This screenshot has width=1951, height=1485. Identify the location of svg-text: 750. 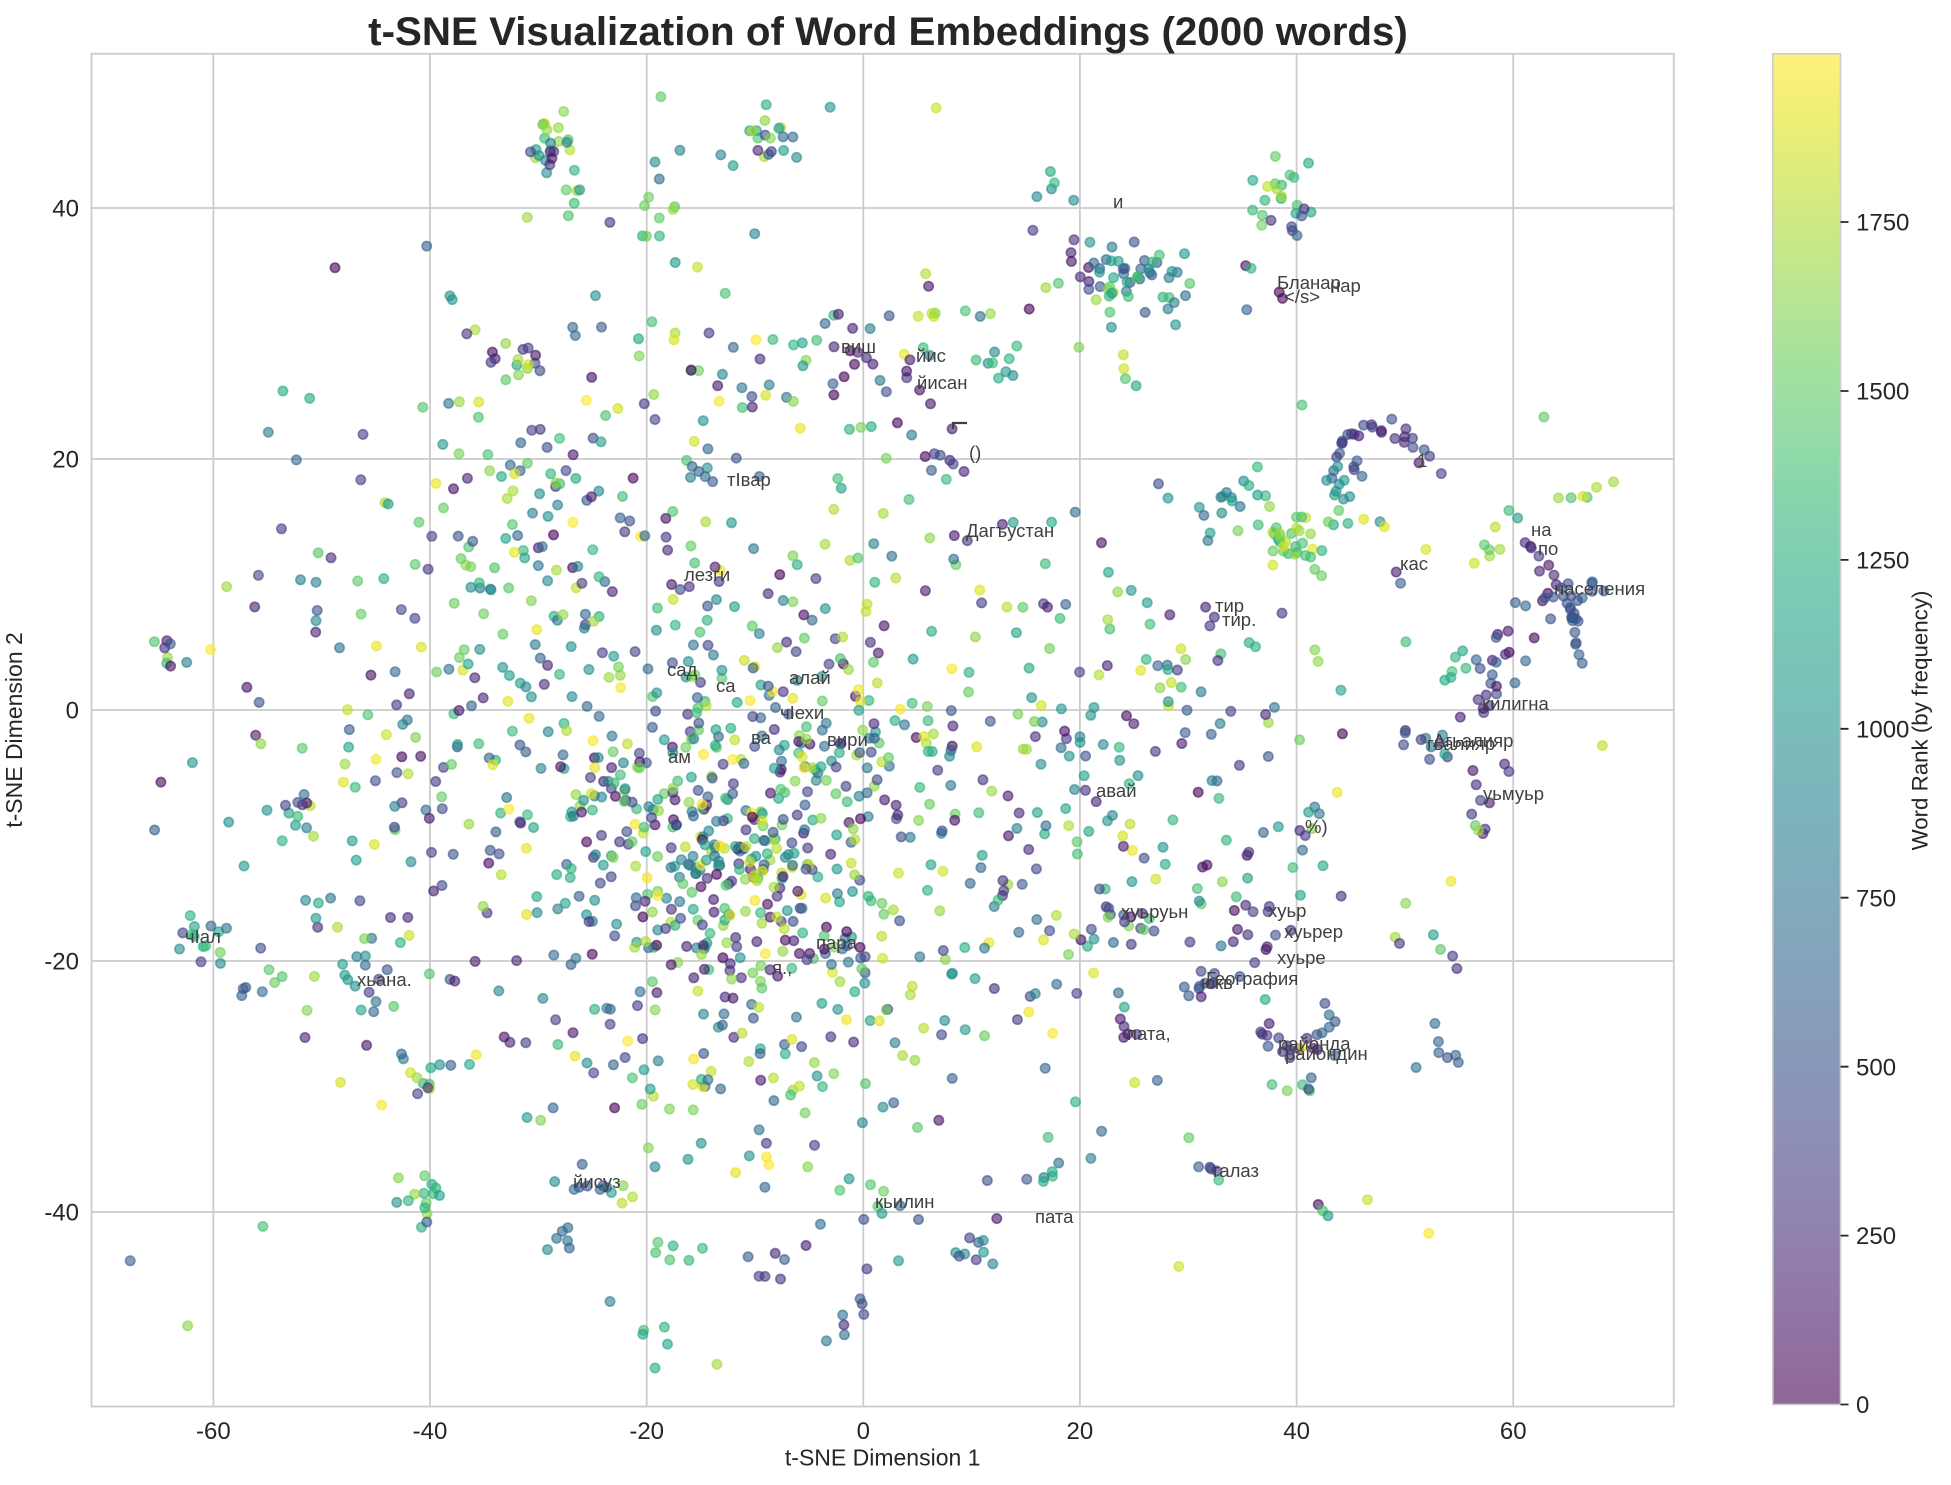
(1876, 898).